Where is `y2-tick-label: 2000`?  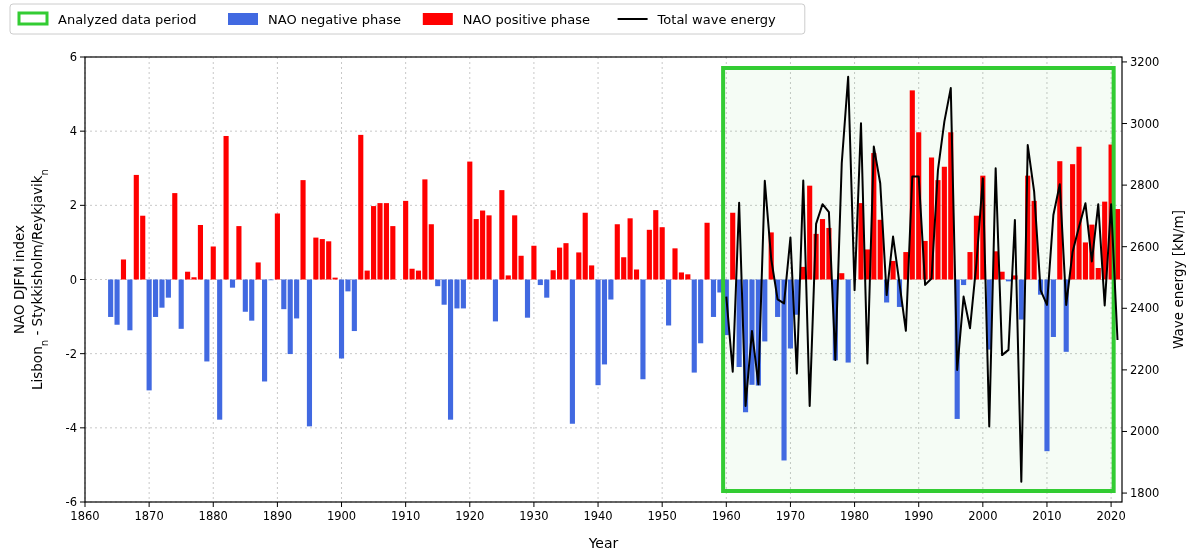
y2-tick-label: 2000 is located at coordinates (1145, 431).